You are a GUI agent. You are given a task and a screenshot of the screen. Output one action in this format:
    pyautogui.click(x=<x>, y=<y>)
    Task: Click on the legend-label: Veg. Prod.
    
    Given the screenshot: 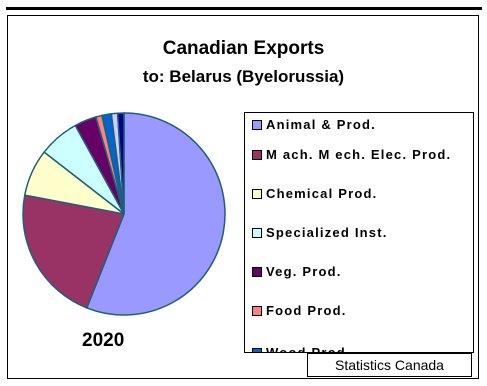 What is the action you would take?
    pyautogui.click(x=304, y=271)
    